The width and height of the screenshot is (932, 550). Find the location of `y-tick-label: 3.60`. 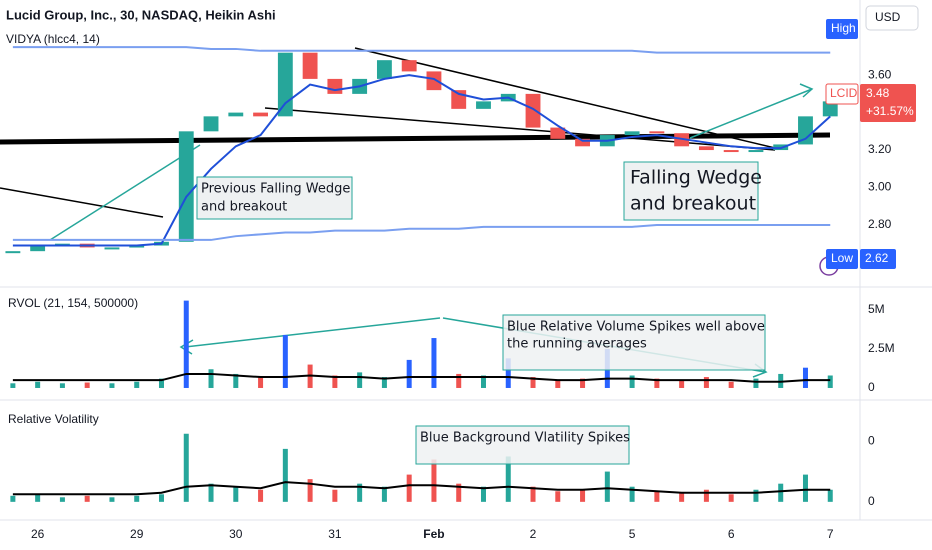

y-tick-label: 3.60 is located at coordinates (880, 74).